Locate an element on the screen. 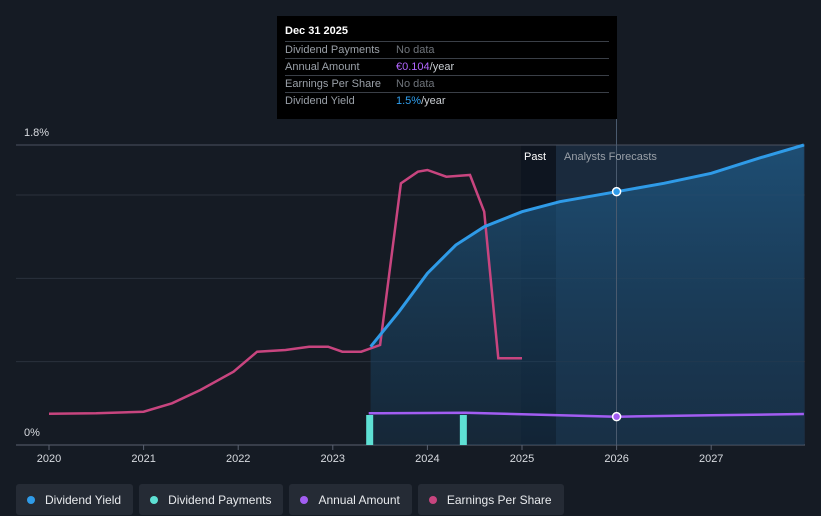 This screenshot has width=821, height=516. legend-label: Annual Amount is located at coordinates (359, 499).